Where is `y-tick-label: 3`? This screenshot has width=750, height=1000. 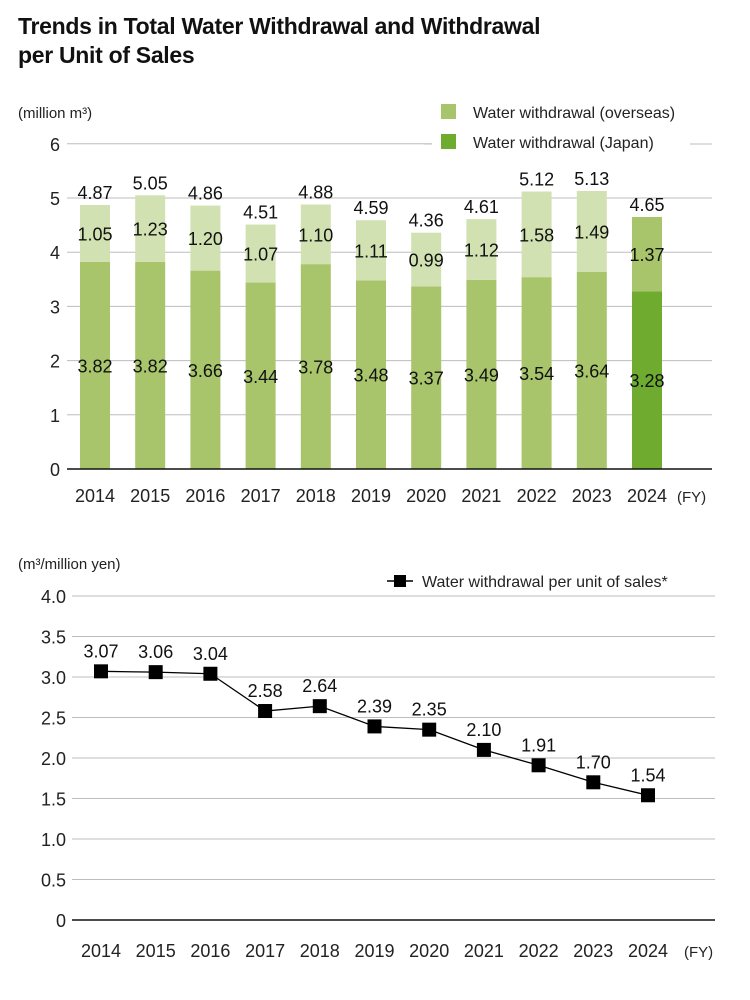 y-tick-label: 3 is located at coordinates (55, 307).